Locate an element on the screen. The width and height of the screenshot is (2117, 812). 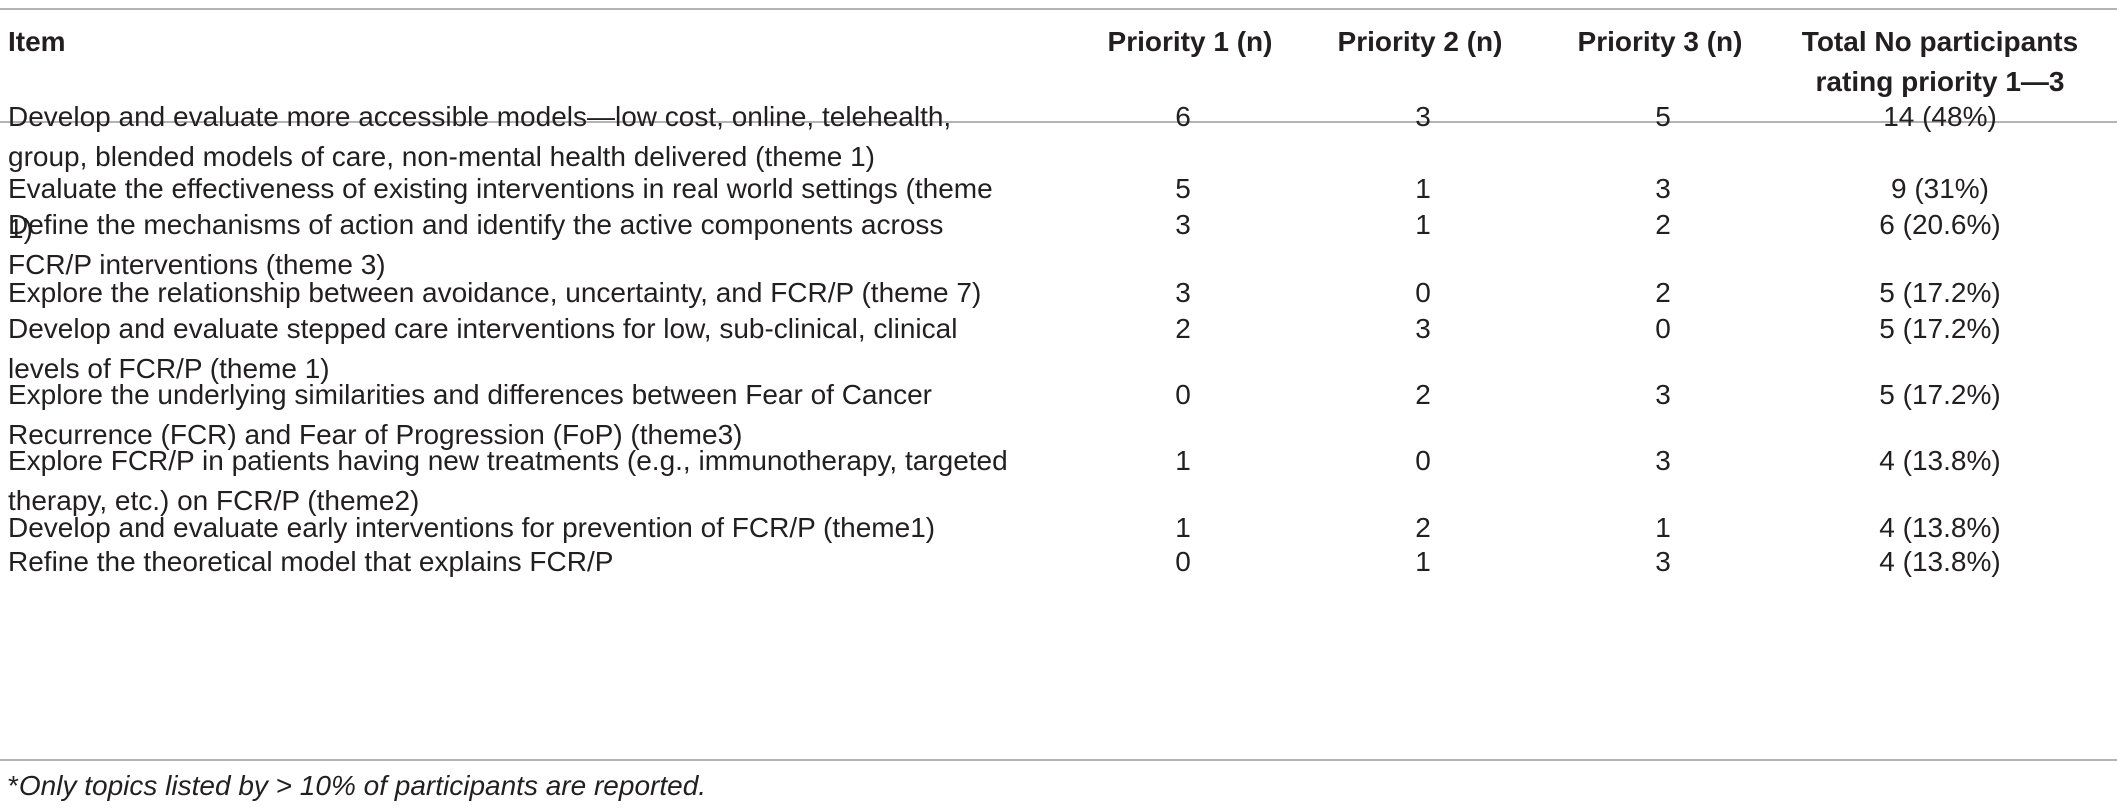
header-priority-3: Priority 3 (n) is located at coordinates (1660, 41).